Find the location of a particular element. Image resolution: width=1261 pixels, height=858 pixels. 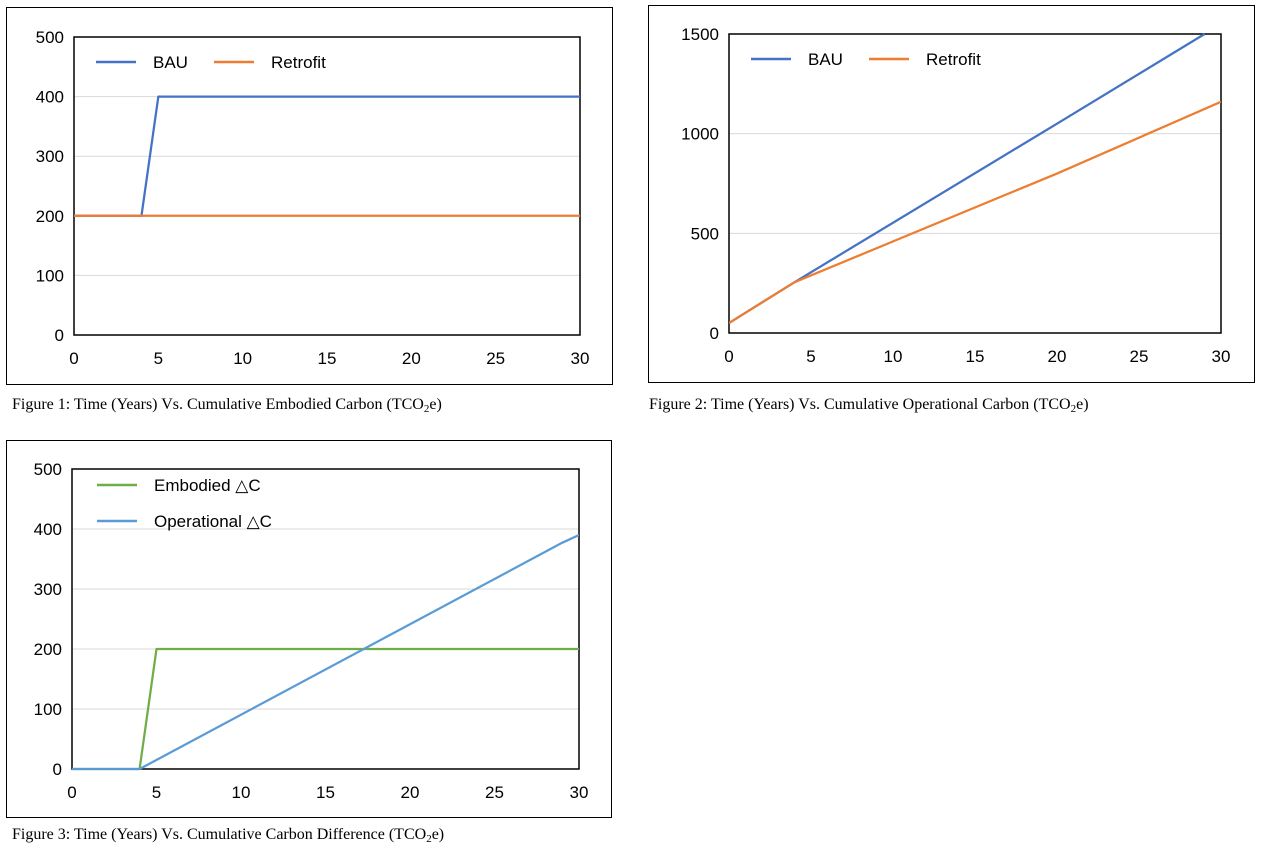

y-tick-label: 1000 is located at coordinates (700, 134).